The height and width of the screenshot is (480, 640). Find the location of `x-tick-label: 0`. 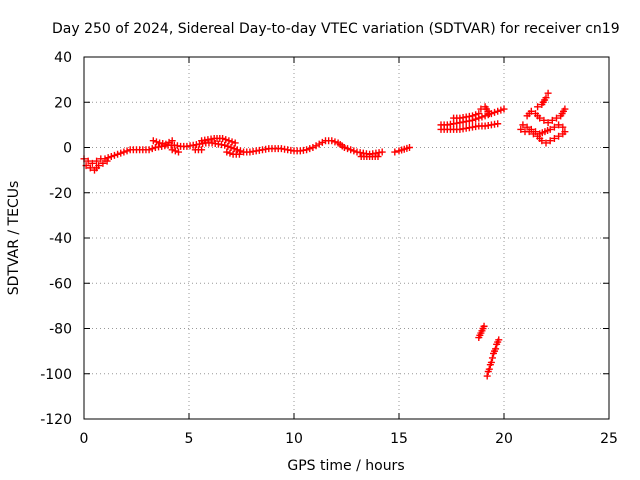

x-tick-label: 0 is located at coordinates (84, 439).